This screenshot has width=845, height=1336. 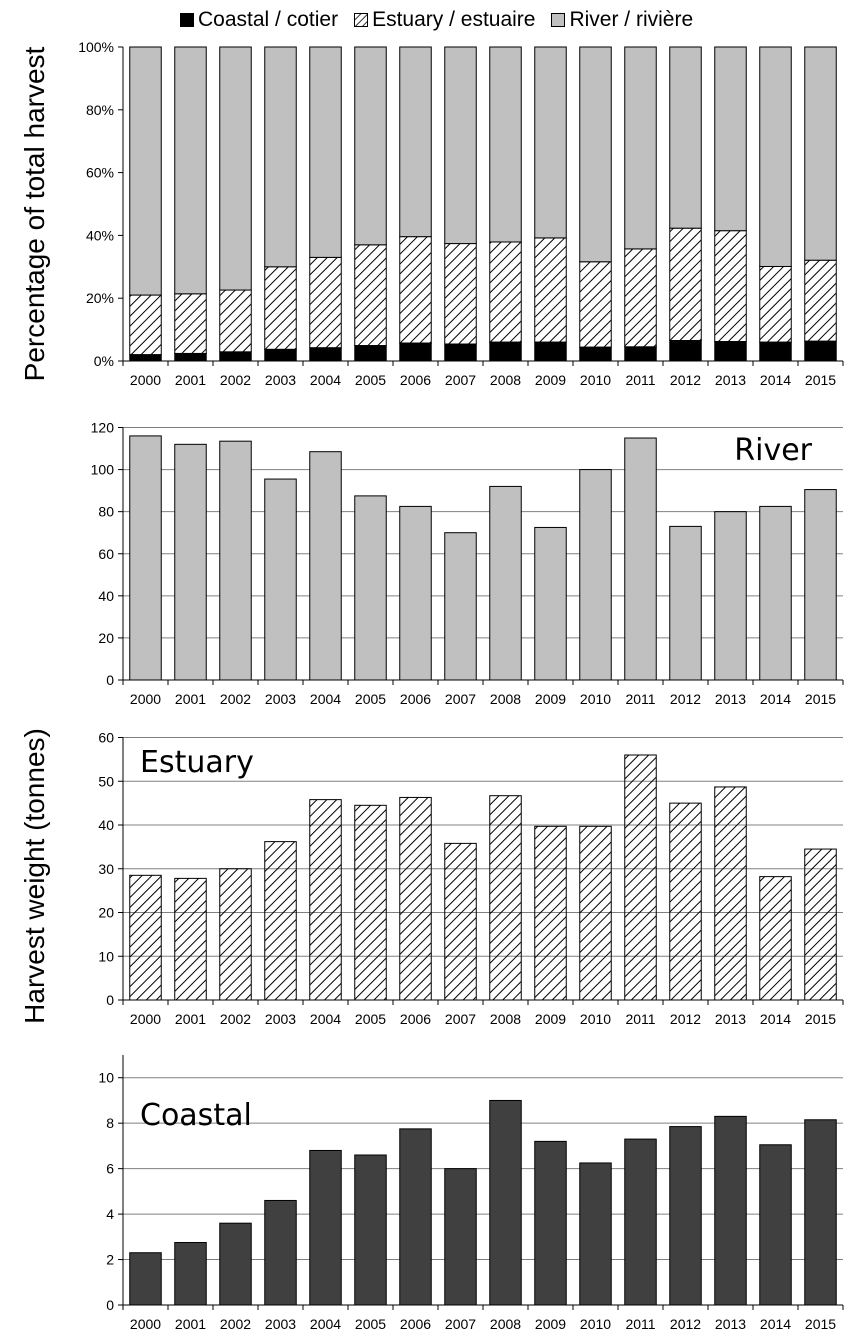 I want to click on x-tick-label: 2015, so click(x=820, y=380).